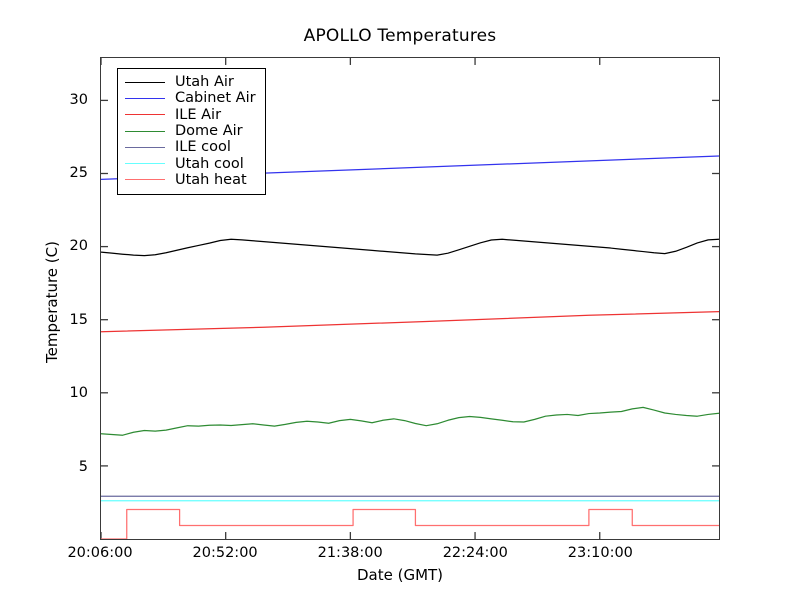 The image size is (800, 600). I want to click on legend-label-dome-air: Dome Air, so click(209, 131).